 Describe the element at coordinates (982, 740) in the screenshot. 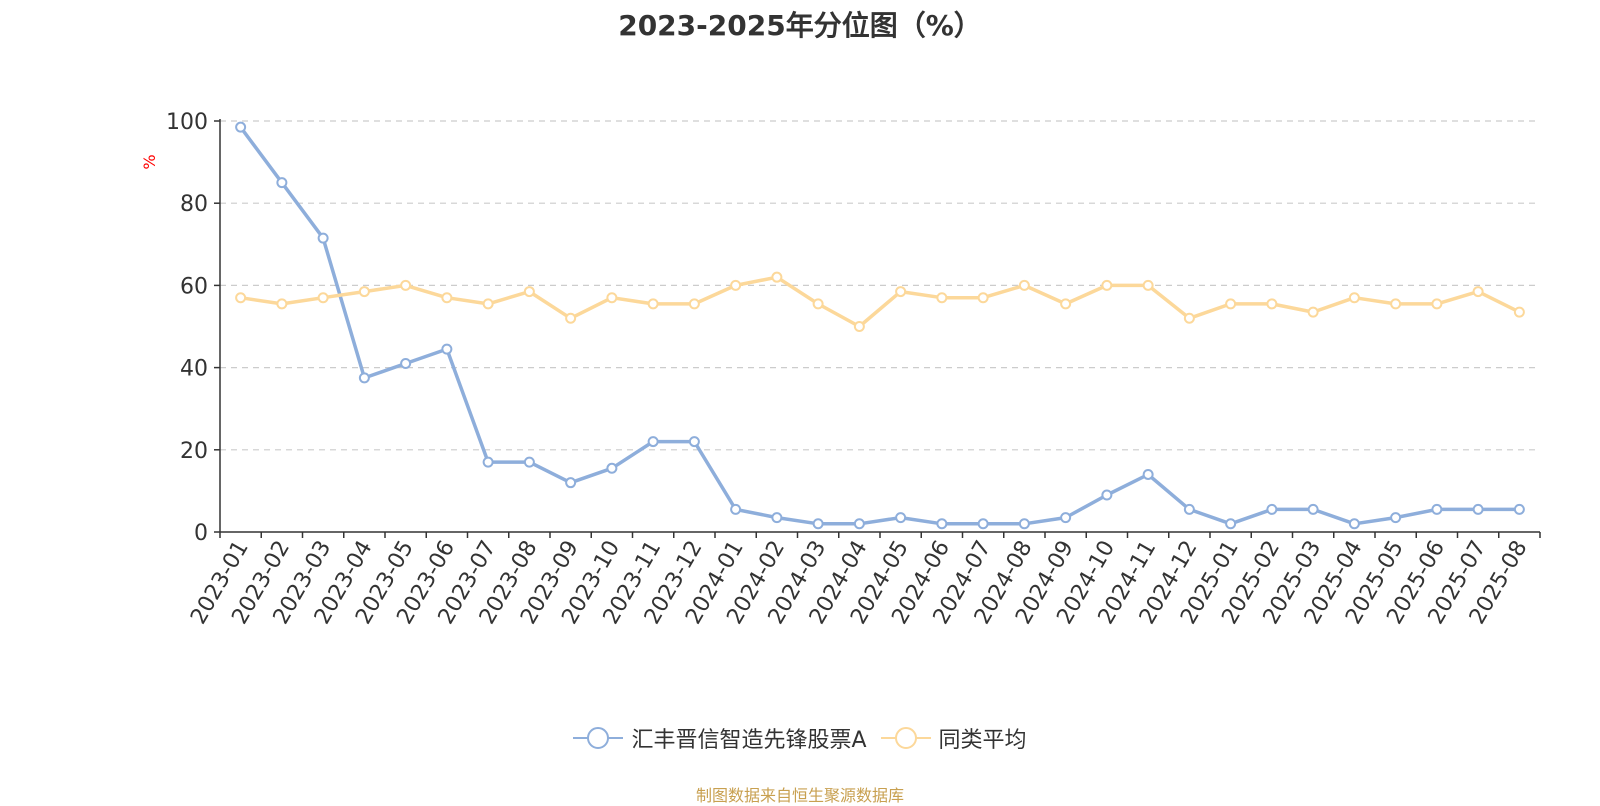

I see `legend-label-average: 同类平均` at that location.